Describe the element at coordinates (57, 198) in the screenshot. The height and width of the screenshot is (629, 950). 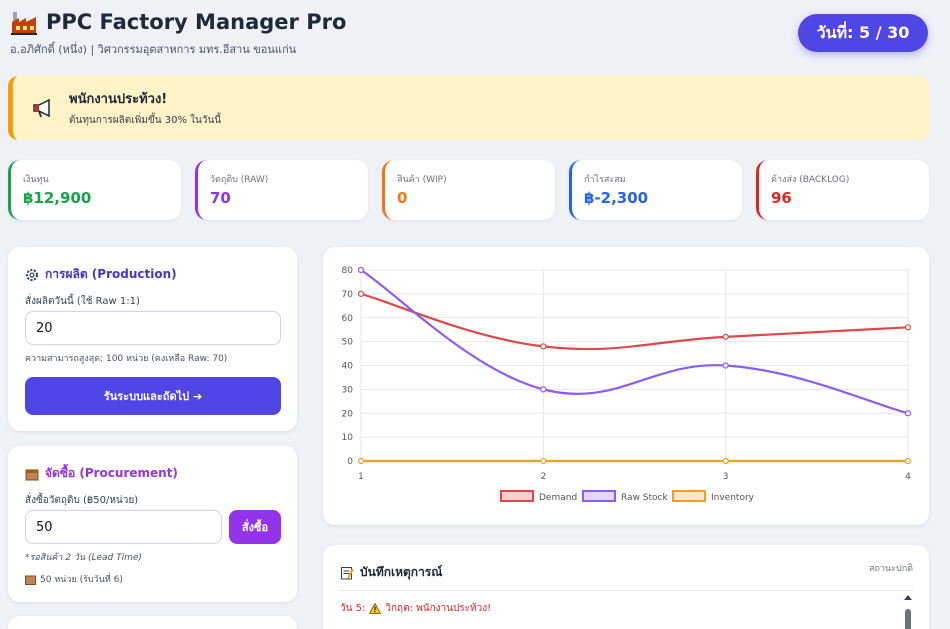
I see `stat-value: ฿12,900` at that location.